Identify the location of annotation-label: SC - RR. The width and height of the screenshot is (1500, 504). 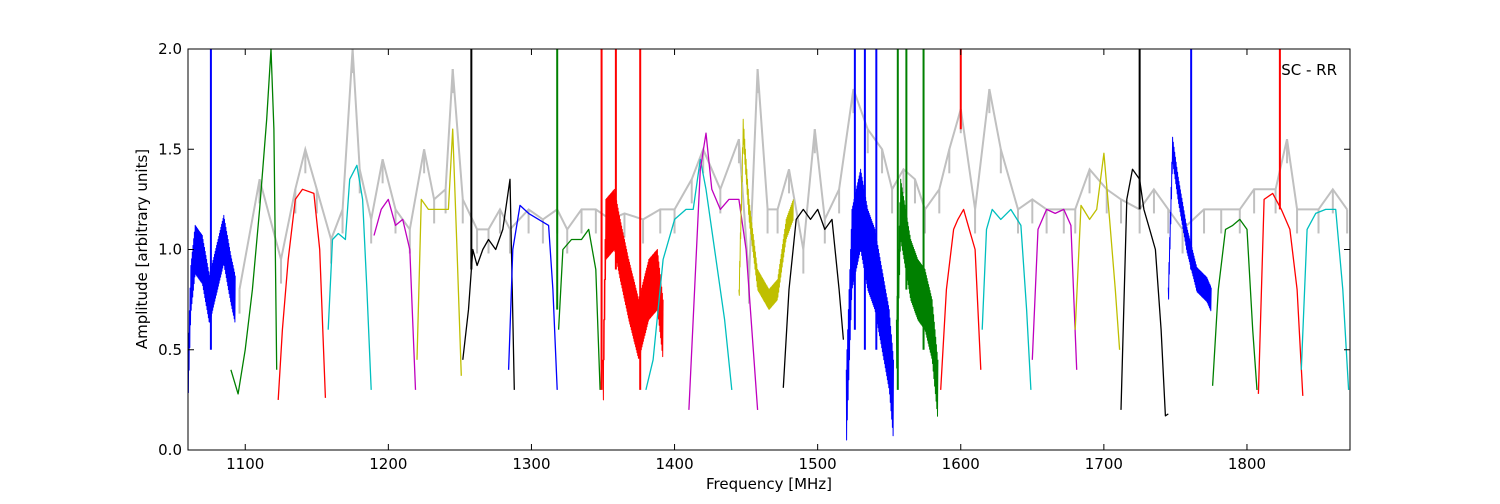
(1309, 70).